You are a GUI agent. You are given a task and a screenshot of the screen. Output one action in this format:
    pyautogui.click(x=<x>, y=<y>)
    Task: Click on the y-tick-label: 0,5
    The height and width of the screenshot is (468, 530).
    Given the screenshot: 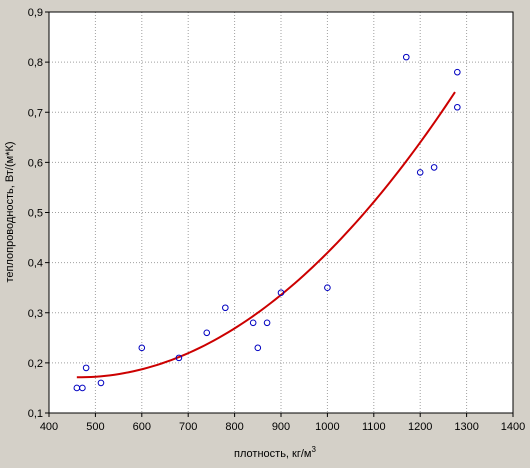 What is the action you would take?
    pyautogui.click(x=35, y=214)
    